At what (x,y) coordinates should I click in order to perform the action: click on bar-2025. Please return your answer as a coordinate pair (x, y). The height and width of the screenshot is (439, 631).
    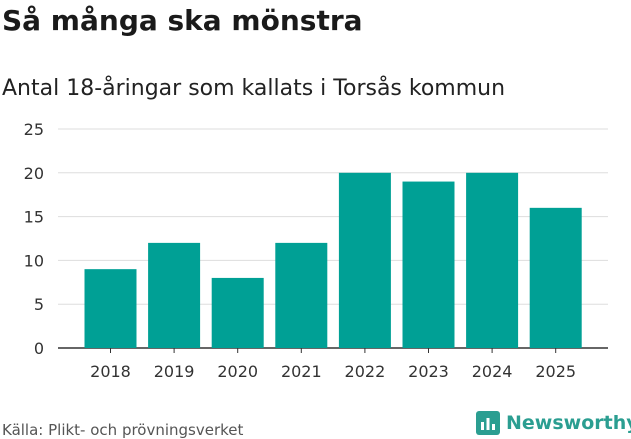
    Looking at the image, I should click on (555, 277).